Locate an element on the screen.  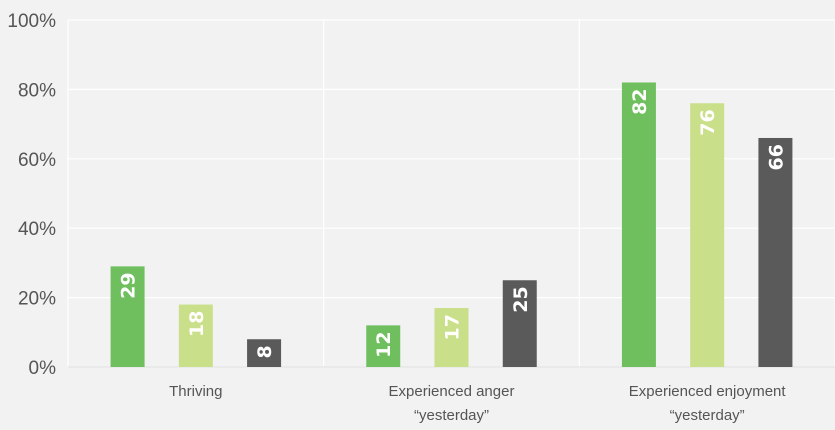
y-tick-label: 40% is located at coordinates (37, 229).